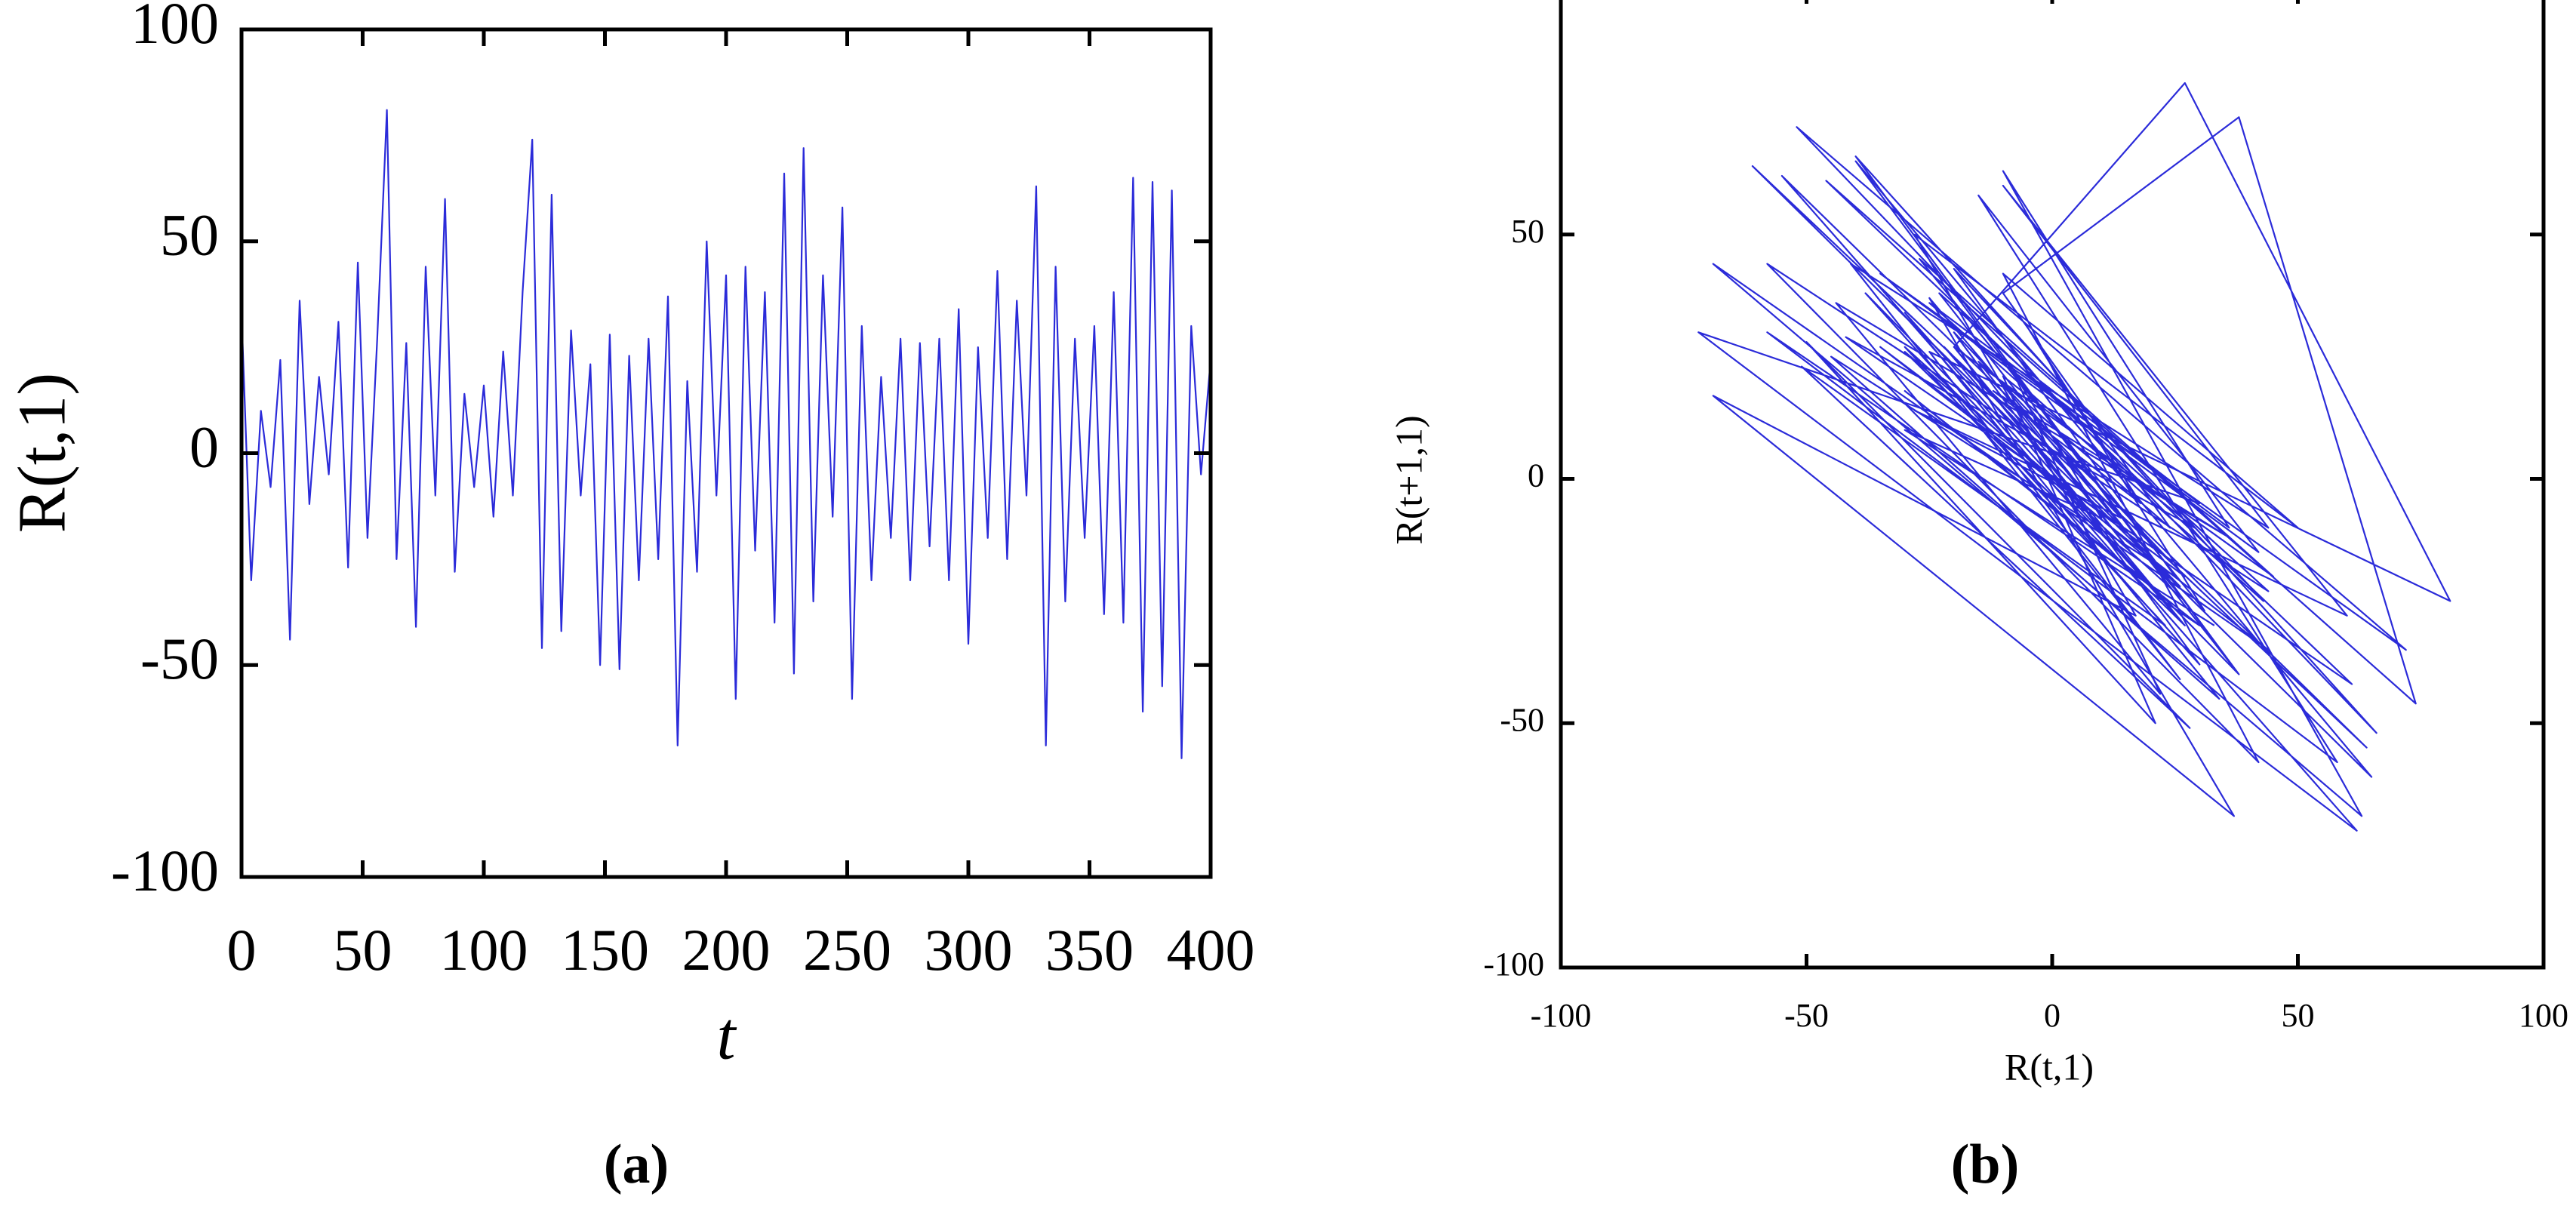 This screenshot has height=1206, width=2576. What do you see at coordinates (42, 453) in the screenshot?
I see `y-axis-label: R(t,1)` at bounding box center [42, 453].